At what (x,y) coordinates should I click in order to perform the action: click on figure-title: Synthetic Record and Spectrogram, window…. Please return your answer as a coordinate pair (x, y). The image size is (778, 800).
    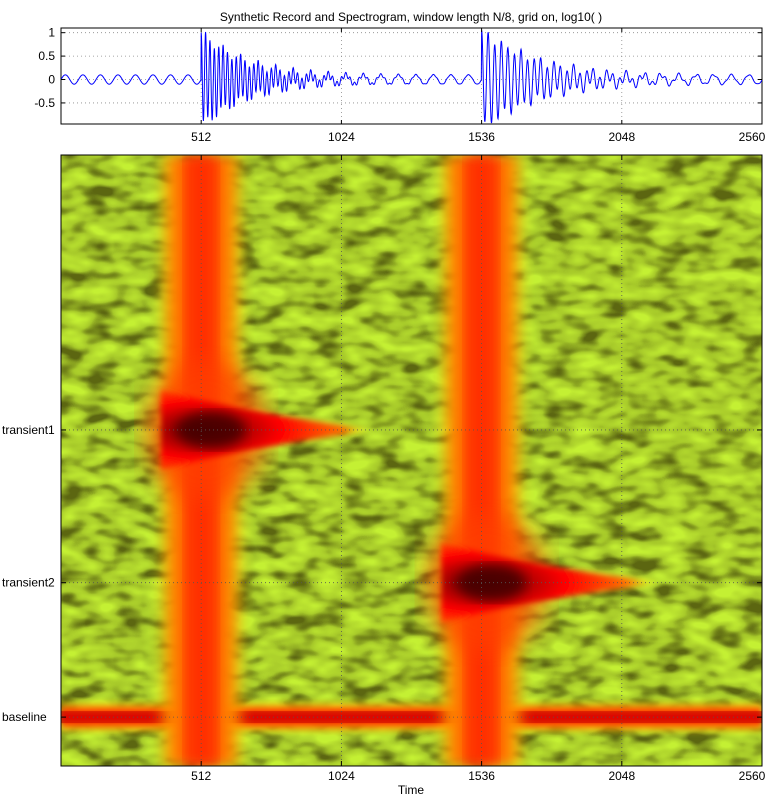
    Looking at the image, I should click on (411, 17).